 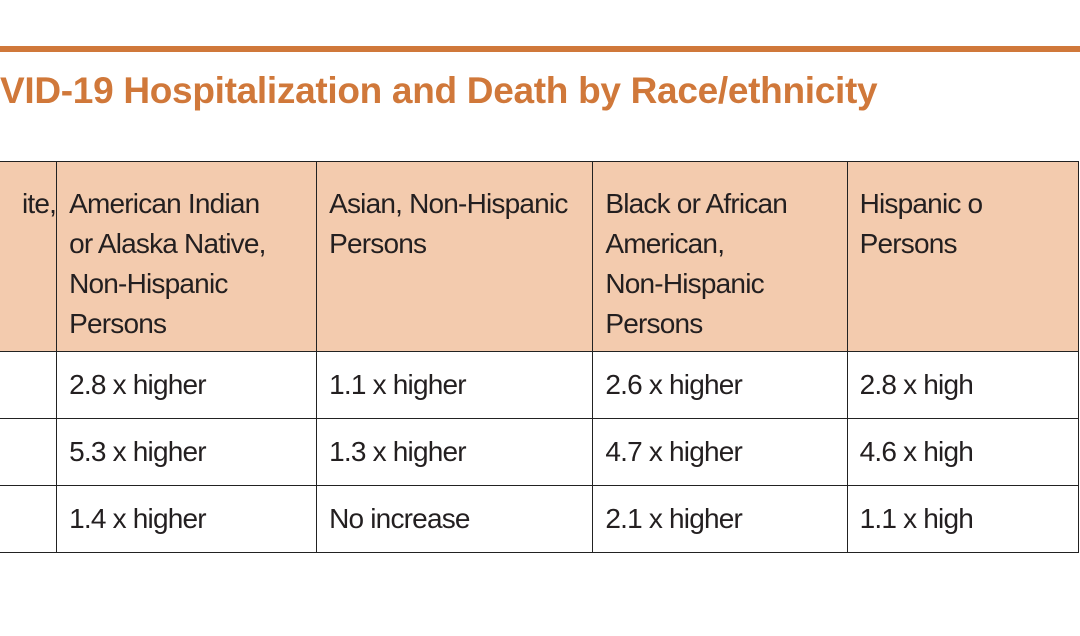 I want to click on header-line: or Alaska Native,, so click(x=167, y=243).